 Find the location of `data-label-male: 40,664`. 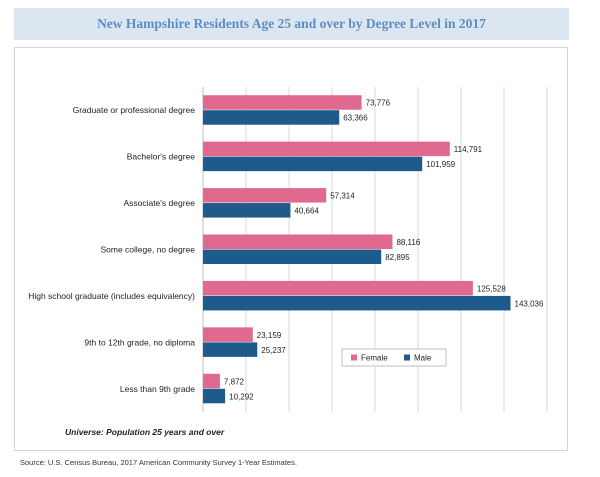

data-label-male: 40,664 is located at coordinates (306, 211).